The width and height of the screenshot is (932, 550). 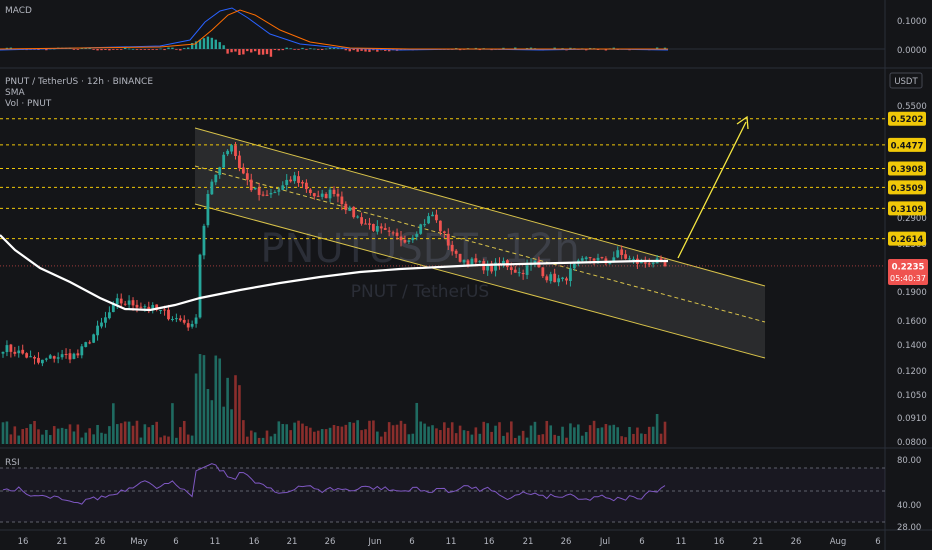 What do you see at coordinates (215, 542) in the screenshot?
I see `time-label: 11` at bounding box center [215, 542].